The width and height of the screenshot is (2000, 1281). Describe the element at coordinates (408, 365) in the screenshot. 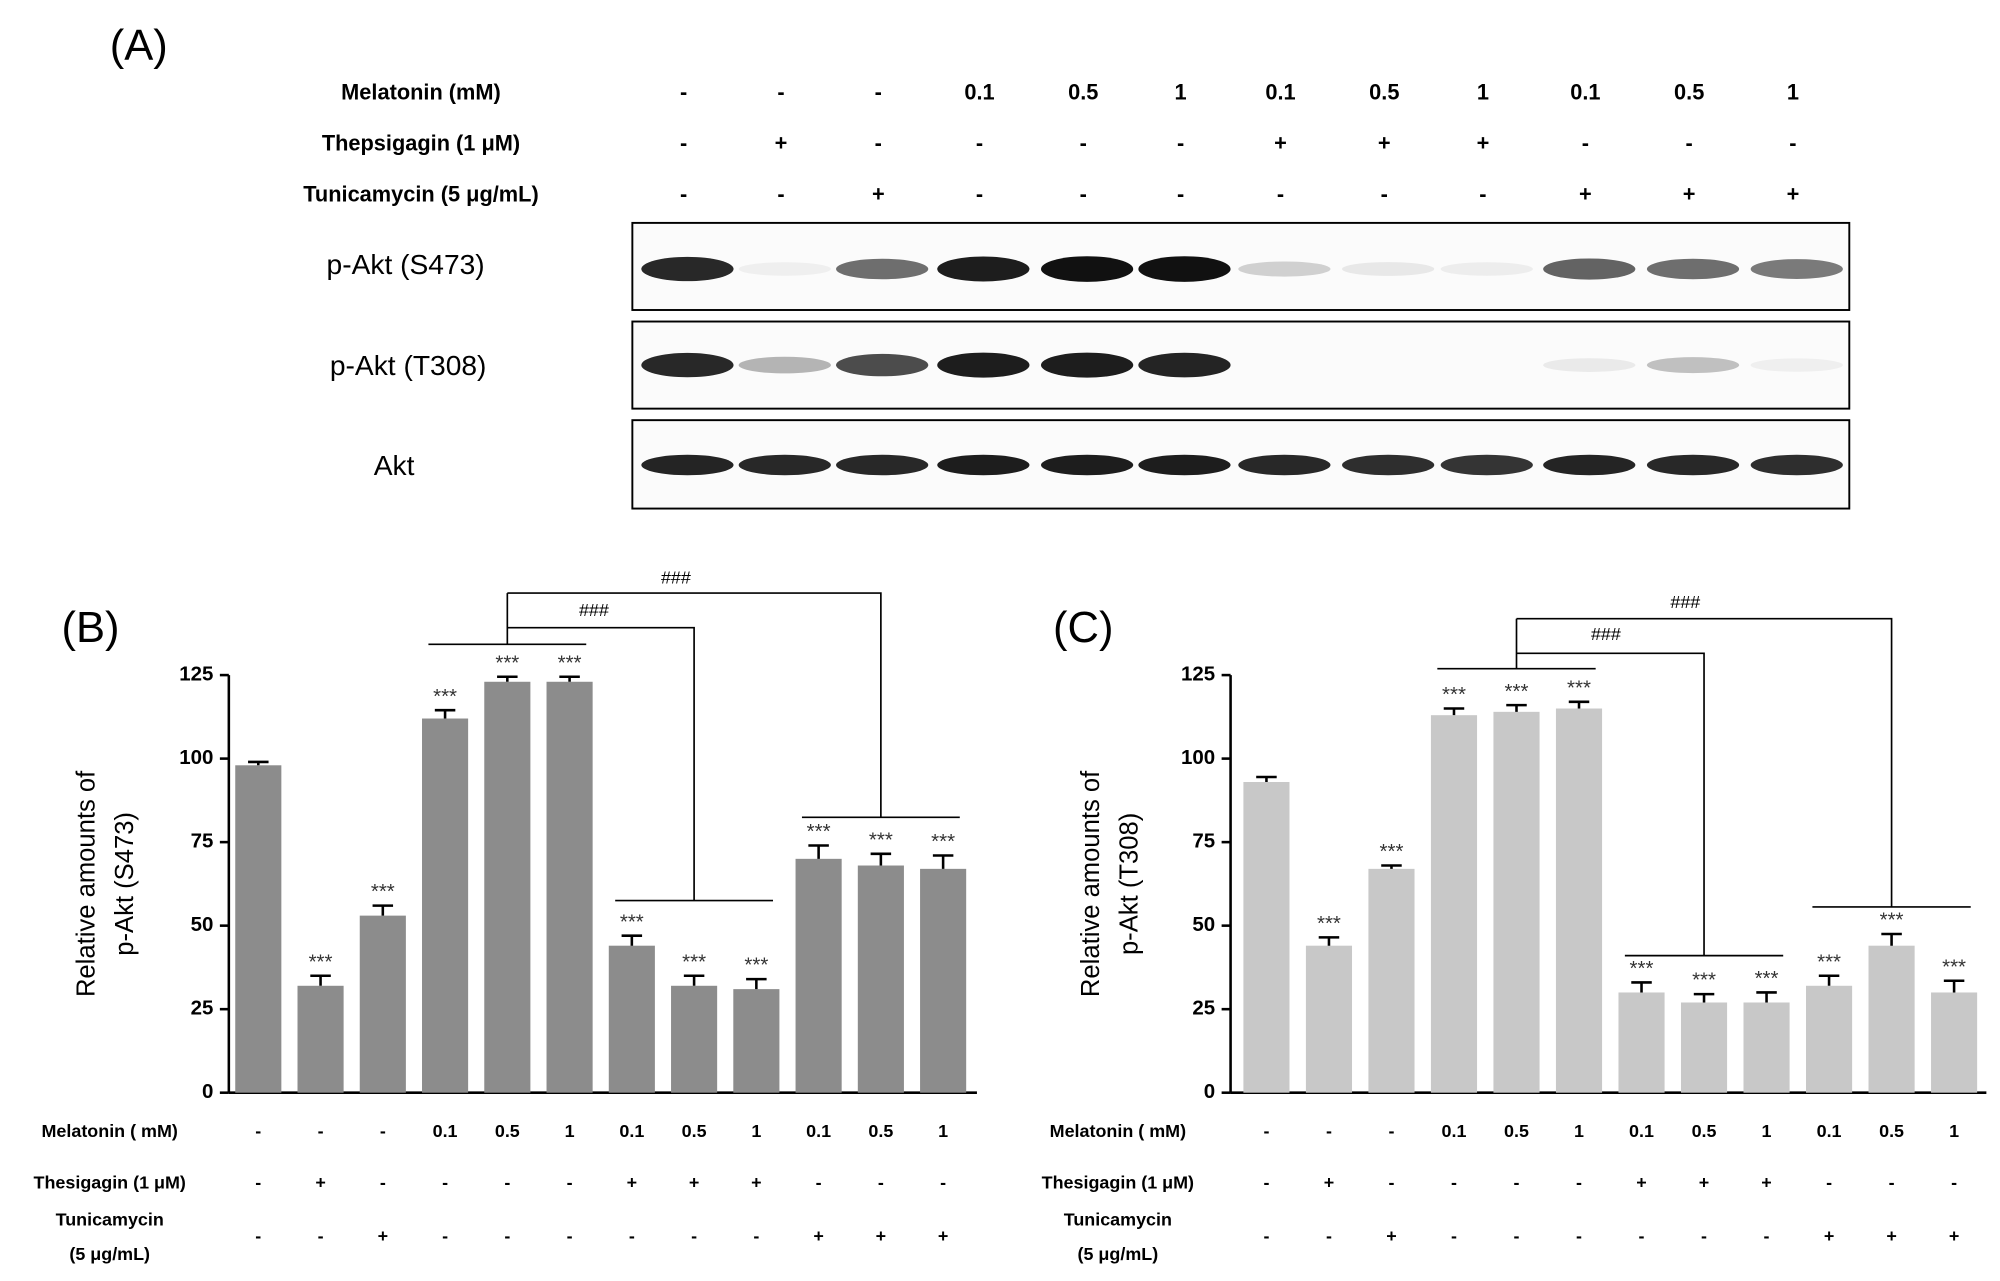

I see `blot-label: p-Akt (T308)` at that location.